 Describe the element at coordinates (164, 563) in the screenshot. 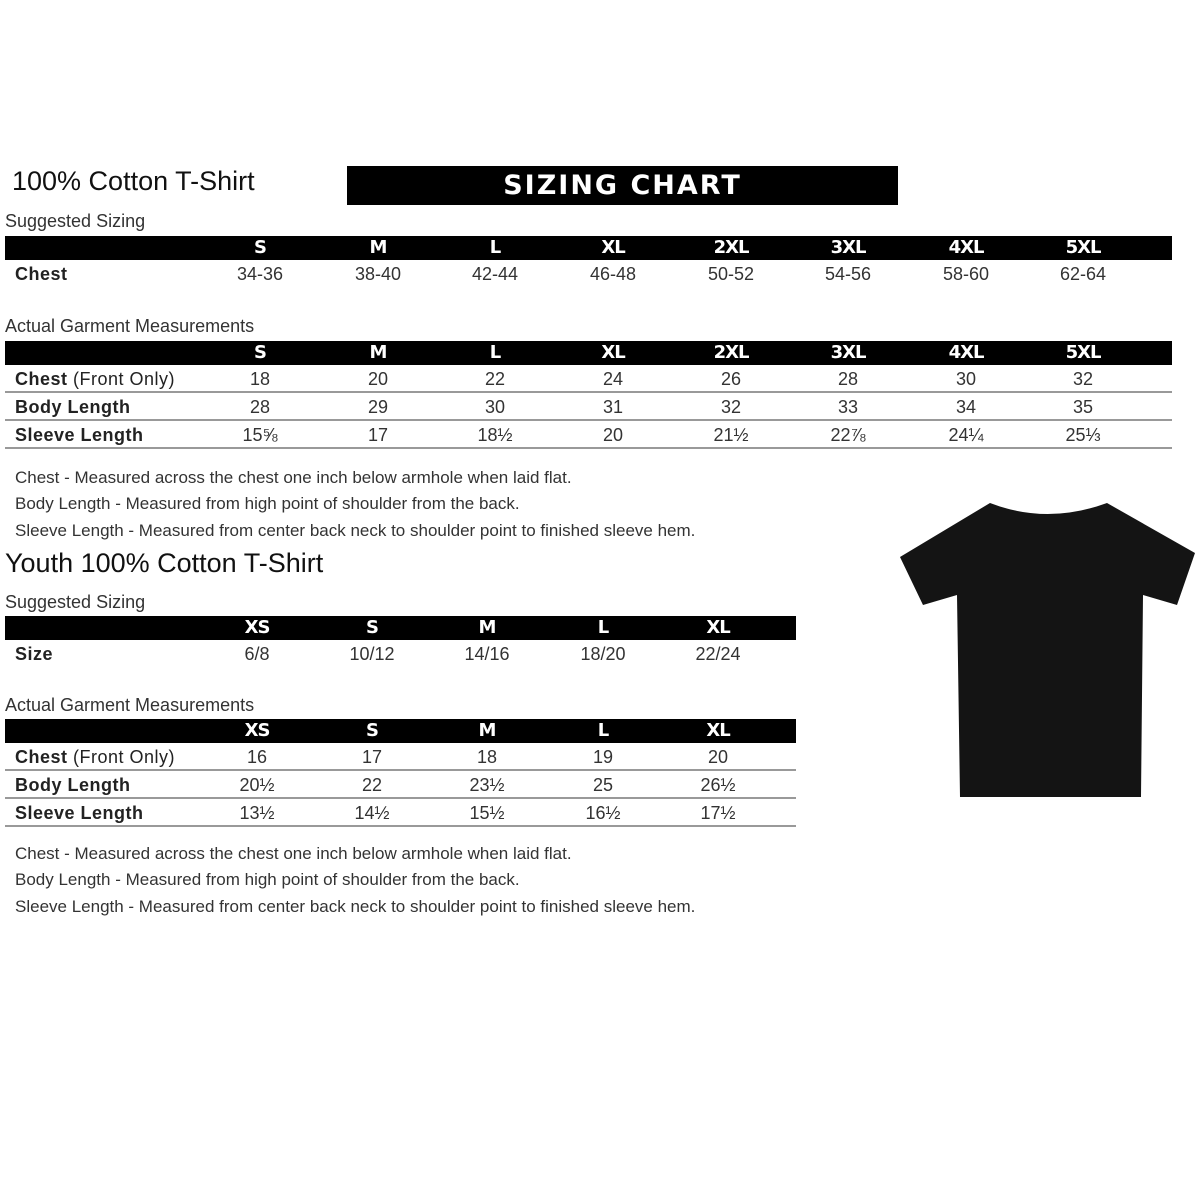

I see `youth-title: Youth 100% Cotton T-Shirt` at that location.